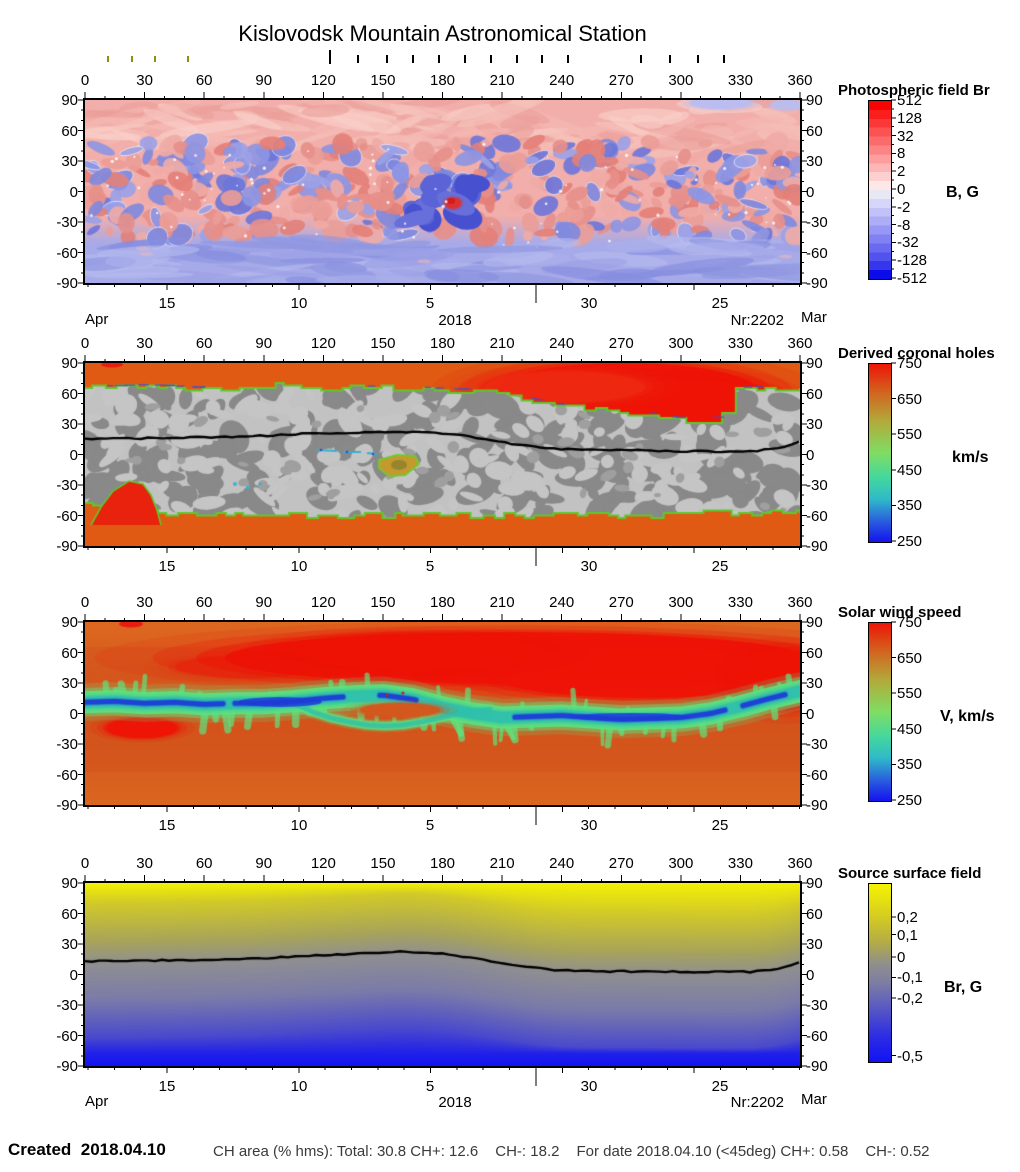 The width and height of the screenshot is (1020, 1172). I want to click on map-canvas-derived-coronal-holes, so click(442, 454).